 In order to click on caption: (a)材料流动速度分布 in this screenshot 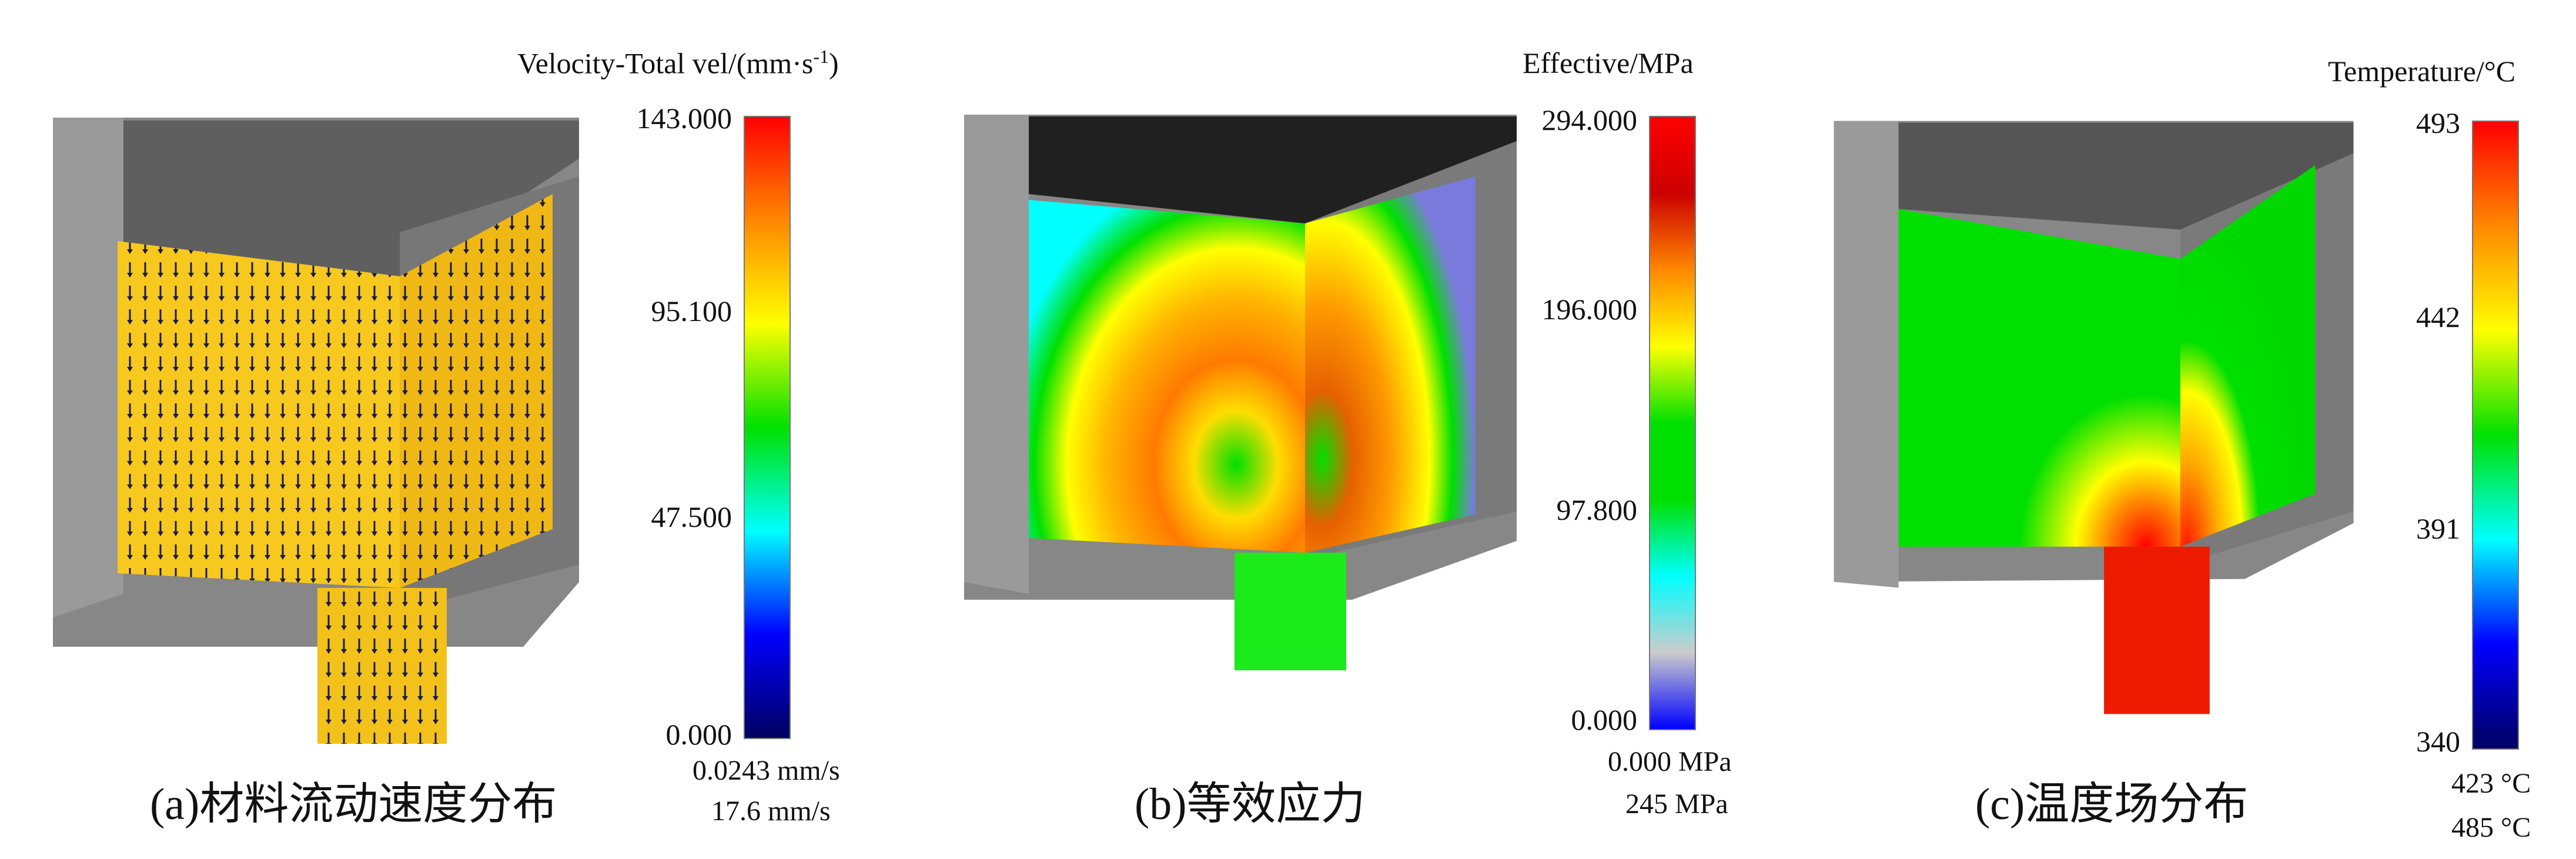, I will do `click(353, 804)`.